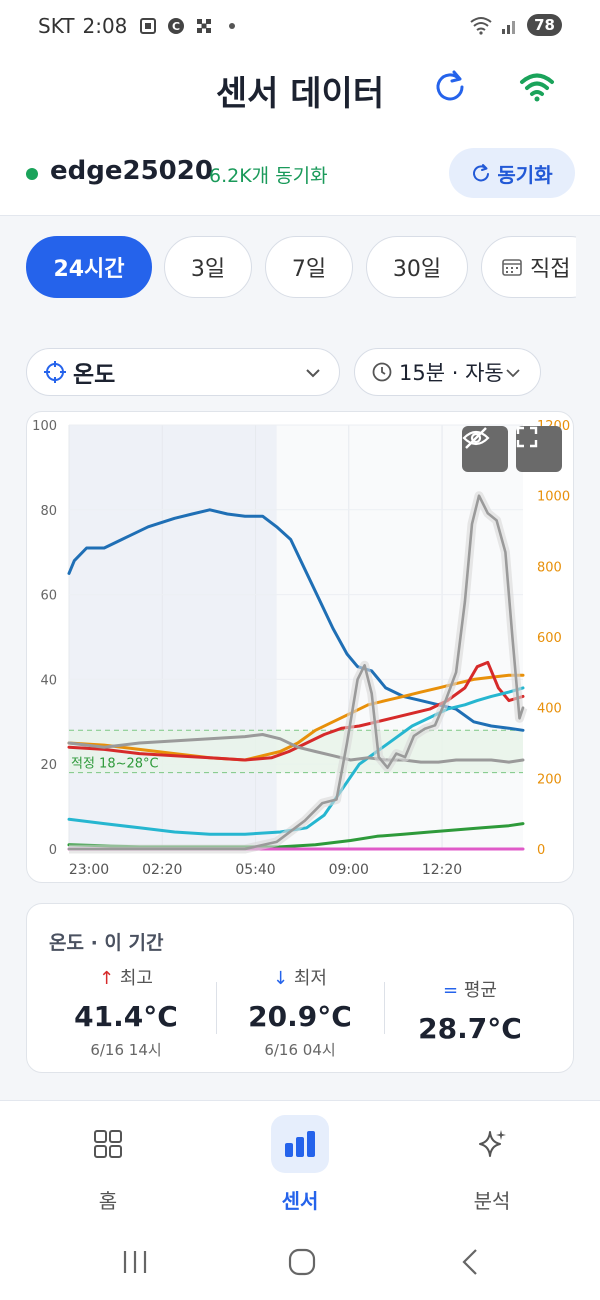 The width and height of the screenshot is (600, 1300). I want to click on fullscreen-button, so click(539, 449).